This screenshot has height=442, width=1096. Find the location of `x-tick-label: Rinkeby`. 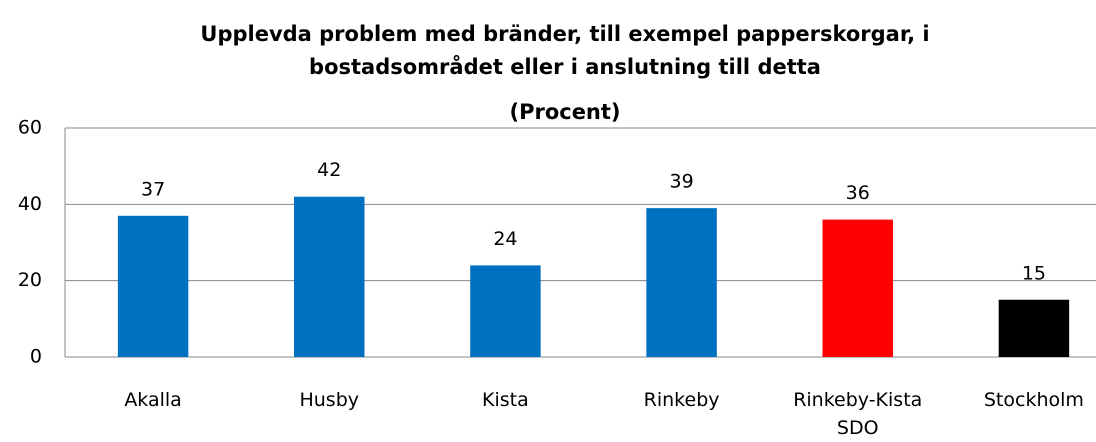

x-tick-label: Rinkeby is located at coordinates (681, 400).